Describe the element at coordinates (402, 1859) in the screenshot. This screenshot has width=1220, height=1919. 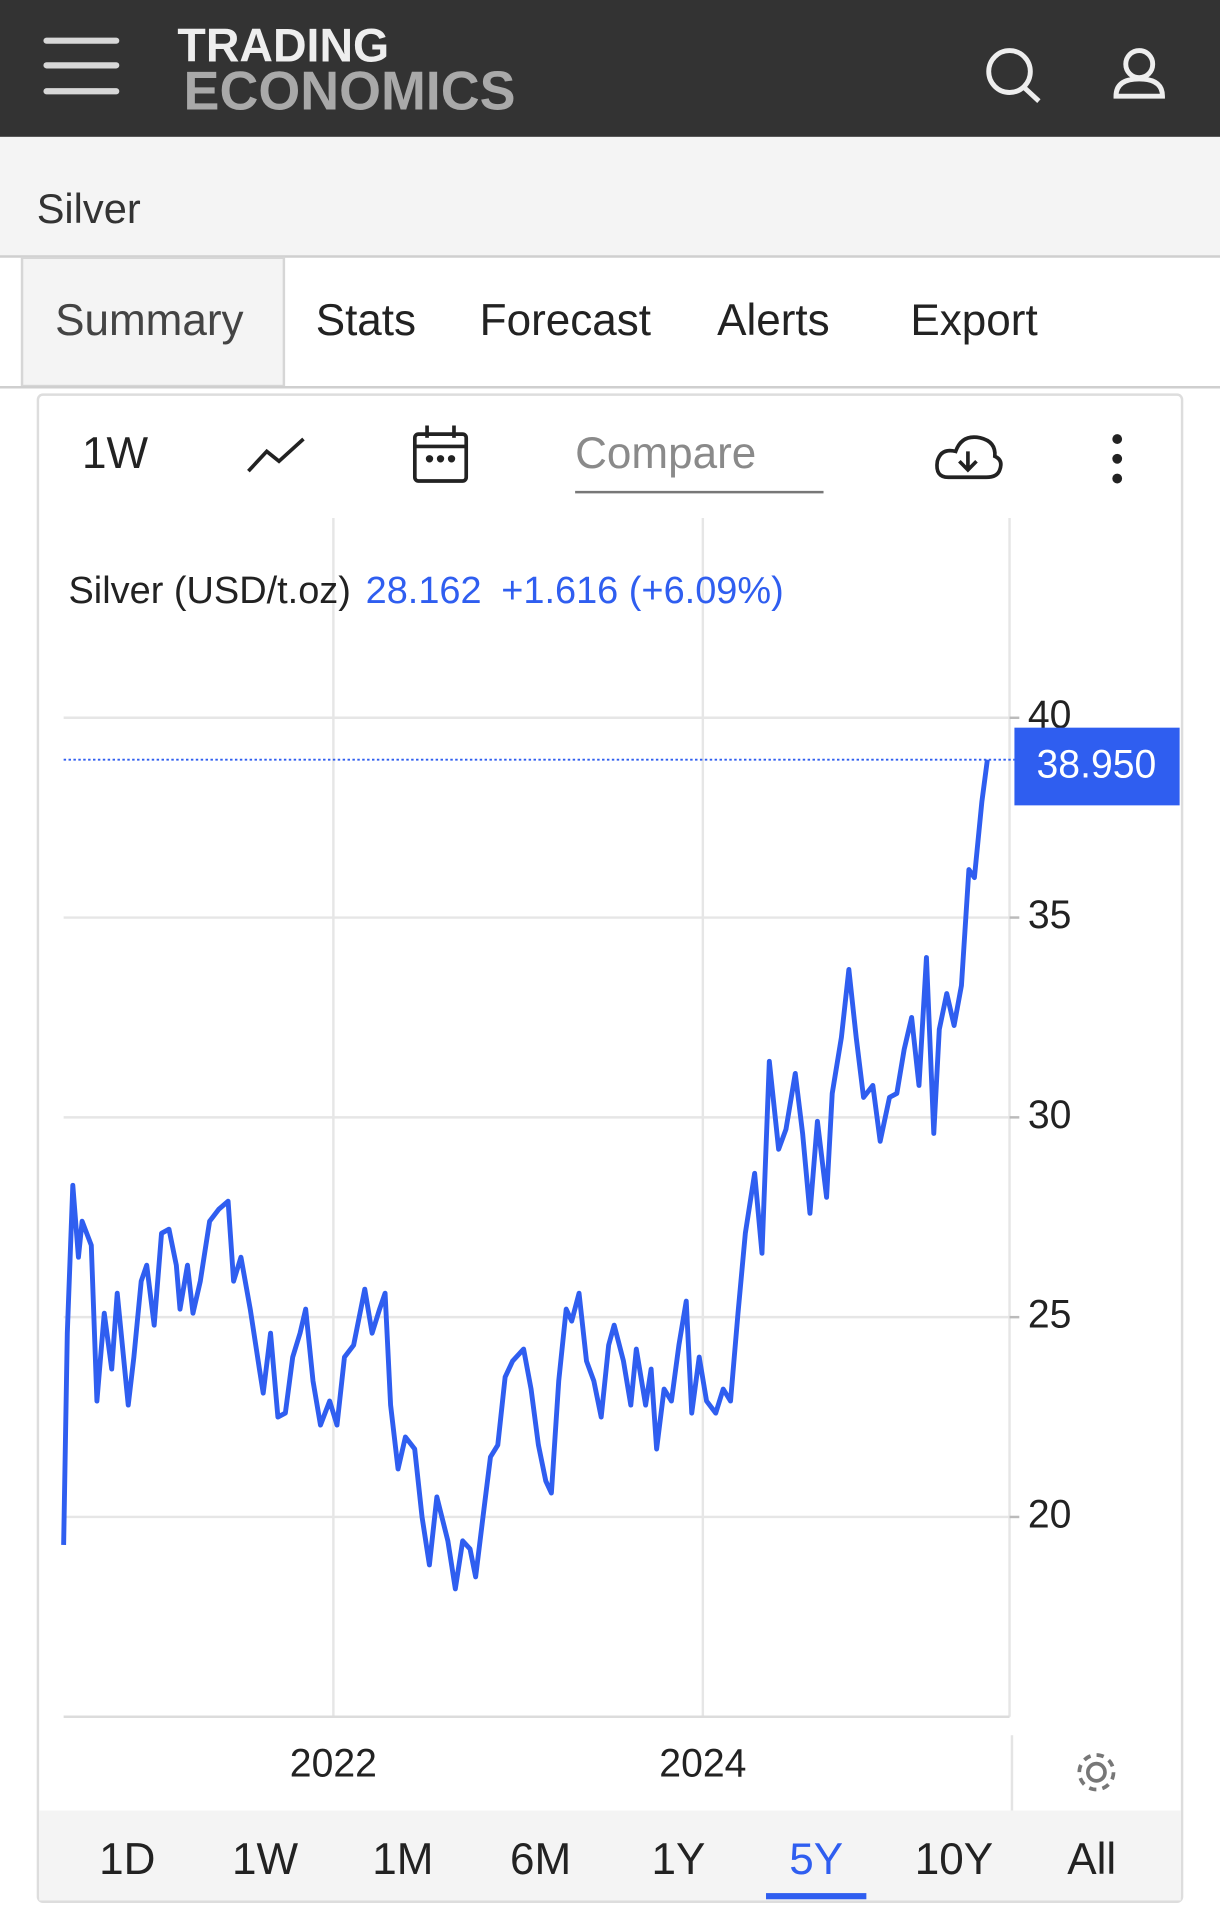
I see `range-button: 1M` at that location.